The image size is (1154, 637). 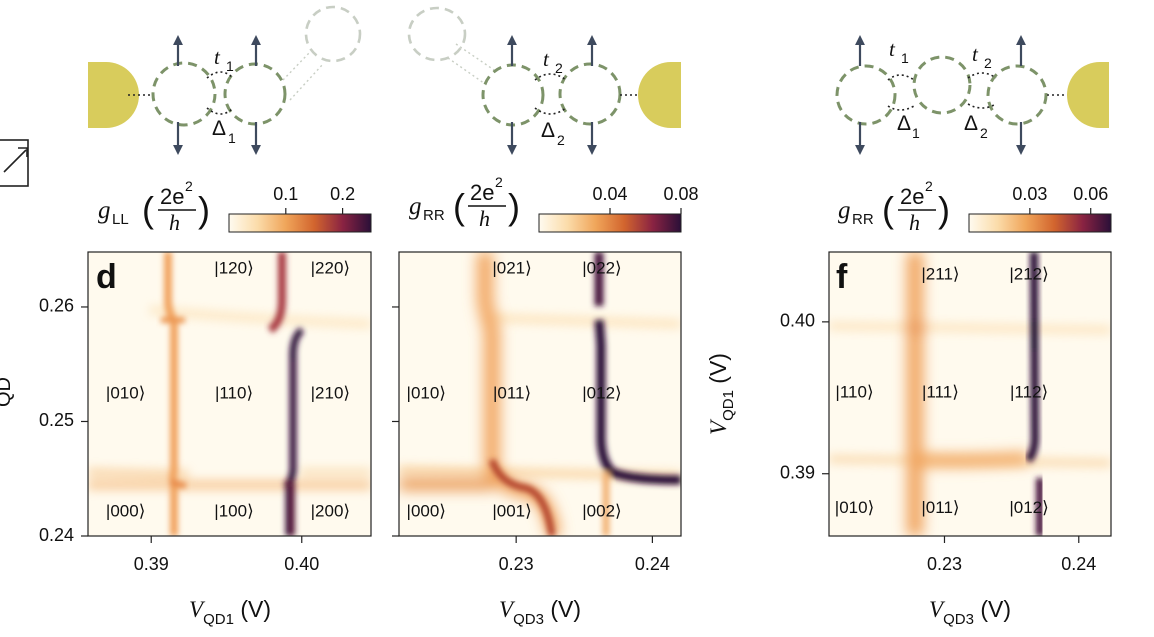 What do you see at coordinates (113, 95) in the screenshot?
I see `lead-left` at bounding box center [113, 95].